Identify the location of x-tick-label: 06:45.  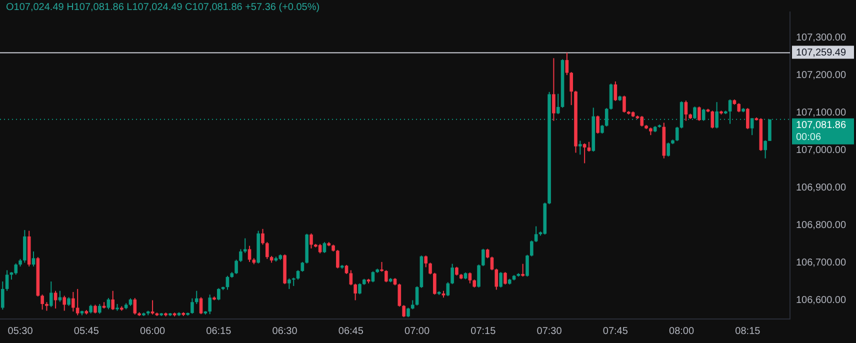
(351, 331).